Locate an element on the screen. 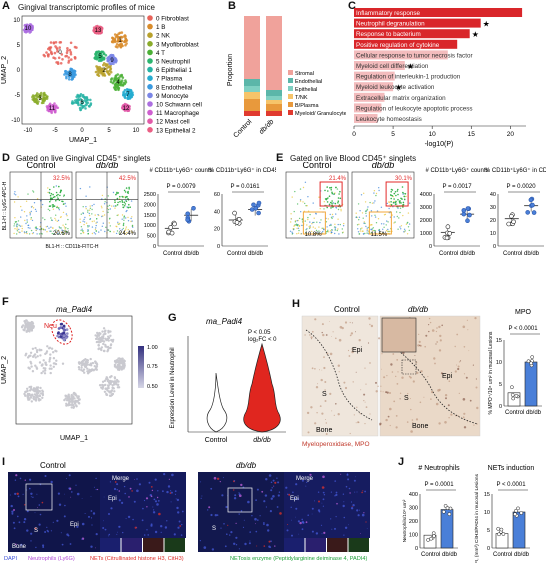 The height and width of the screenshot is (563, 546). i-control-title: Control is located at coordinates (53, 465).